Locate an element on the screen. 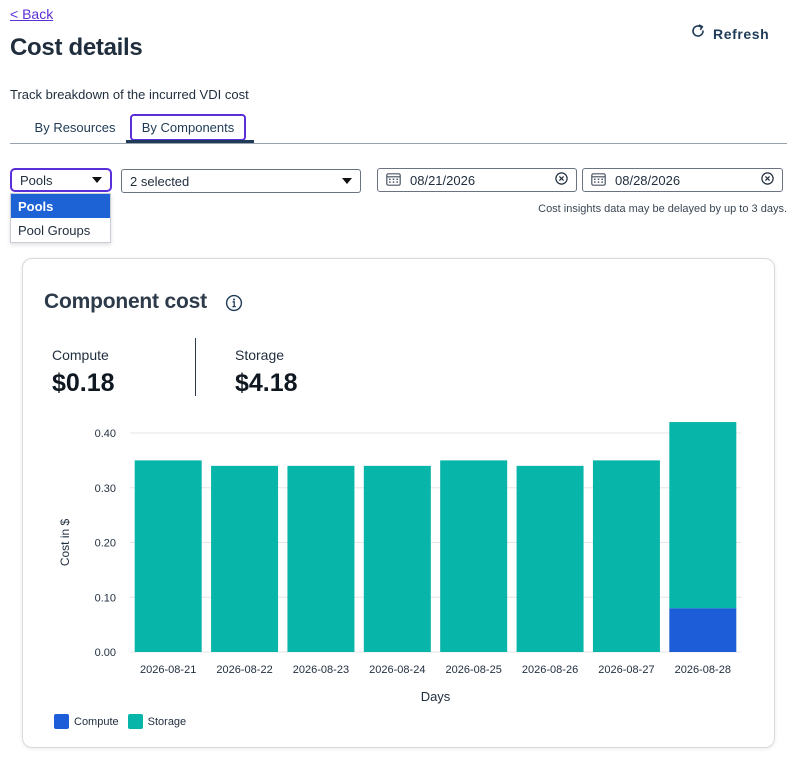  legend-item-storage: Storage is located at coordinates (157, 721).